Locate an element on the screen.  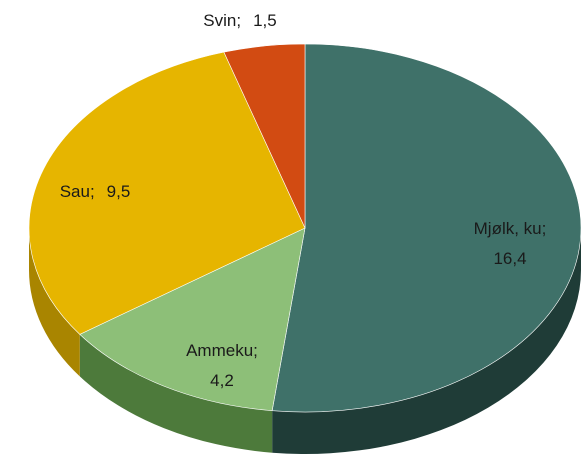
data-label: Mjølk, ku; 16,4 is located at coordinates (510, 243).